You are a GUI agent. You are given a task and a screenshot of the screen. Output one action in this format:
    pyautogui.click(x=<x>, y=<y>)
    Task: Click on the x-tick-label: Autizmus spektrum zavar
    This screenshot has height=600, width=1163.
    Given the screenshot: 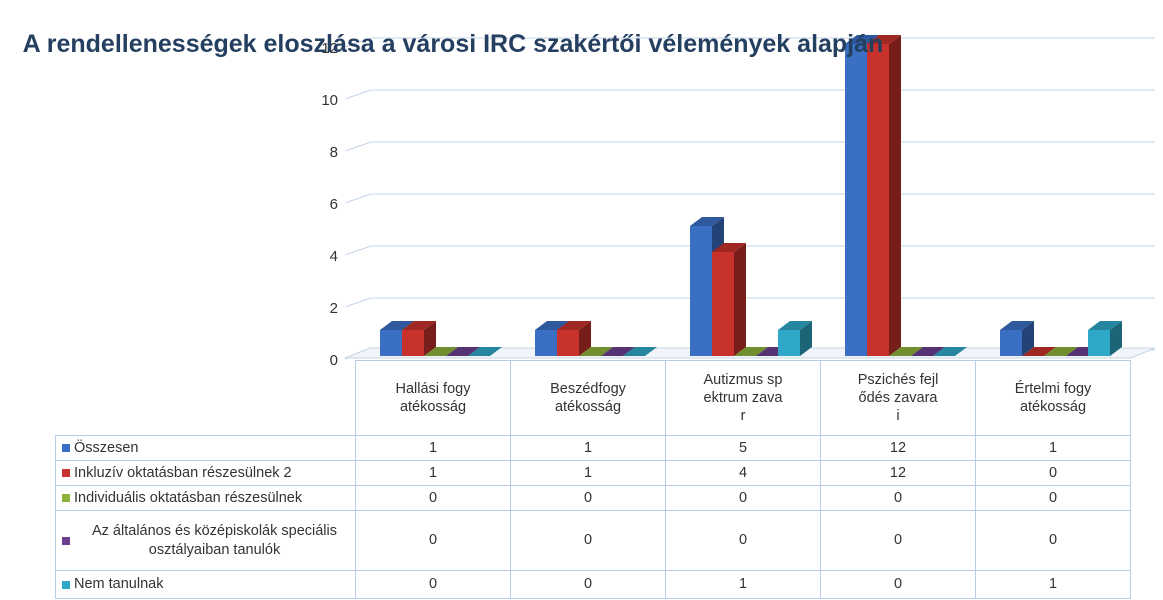 What is the action you would take?
    pyautogui.click(x=743, y=398)
    